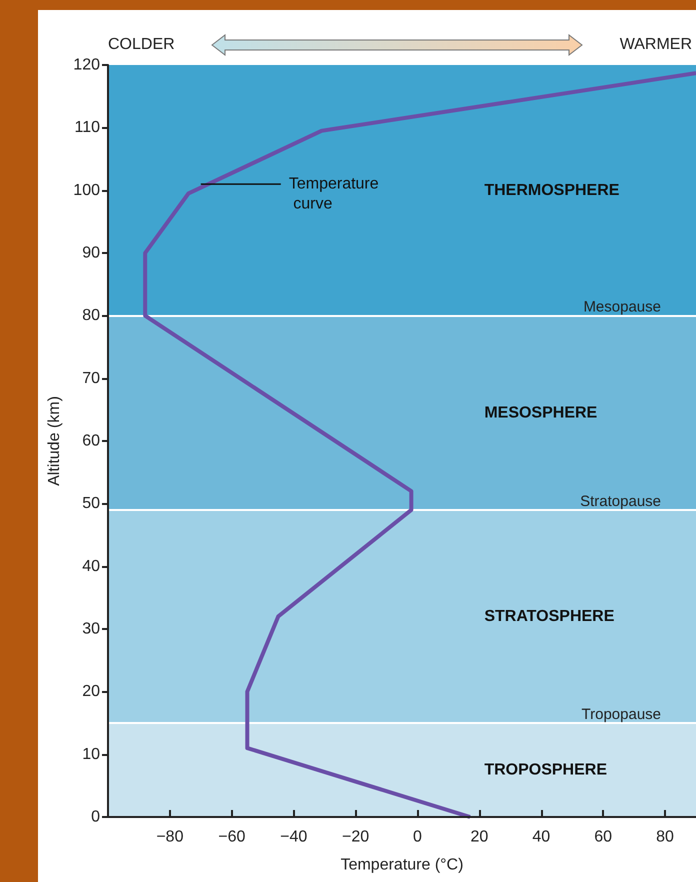 This screenshot has height=882, width=696. I want to click on x-tick-label: 0, so click(417, 837).